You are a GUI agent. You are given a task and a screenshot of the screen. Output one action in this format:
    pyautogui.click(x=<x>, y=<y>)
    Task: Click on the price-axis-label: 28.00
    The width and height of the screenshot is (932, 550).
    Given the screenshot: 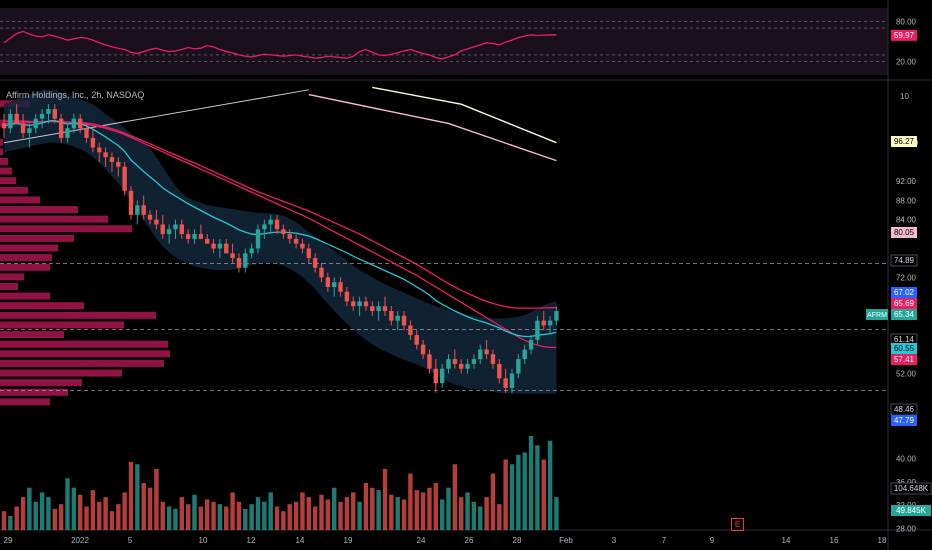 What is the action you would take?
    pyautogui.click(x=906, y=529)
    